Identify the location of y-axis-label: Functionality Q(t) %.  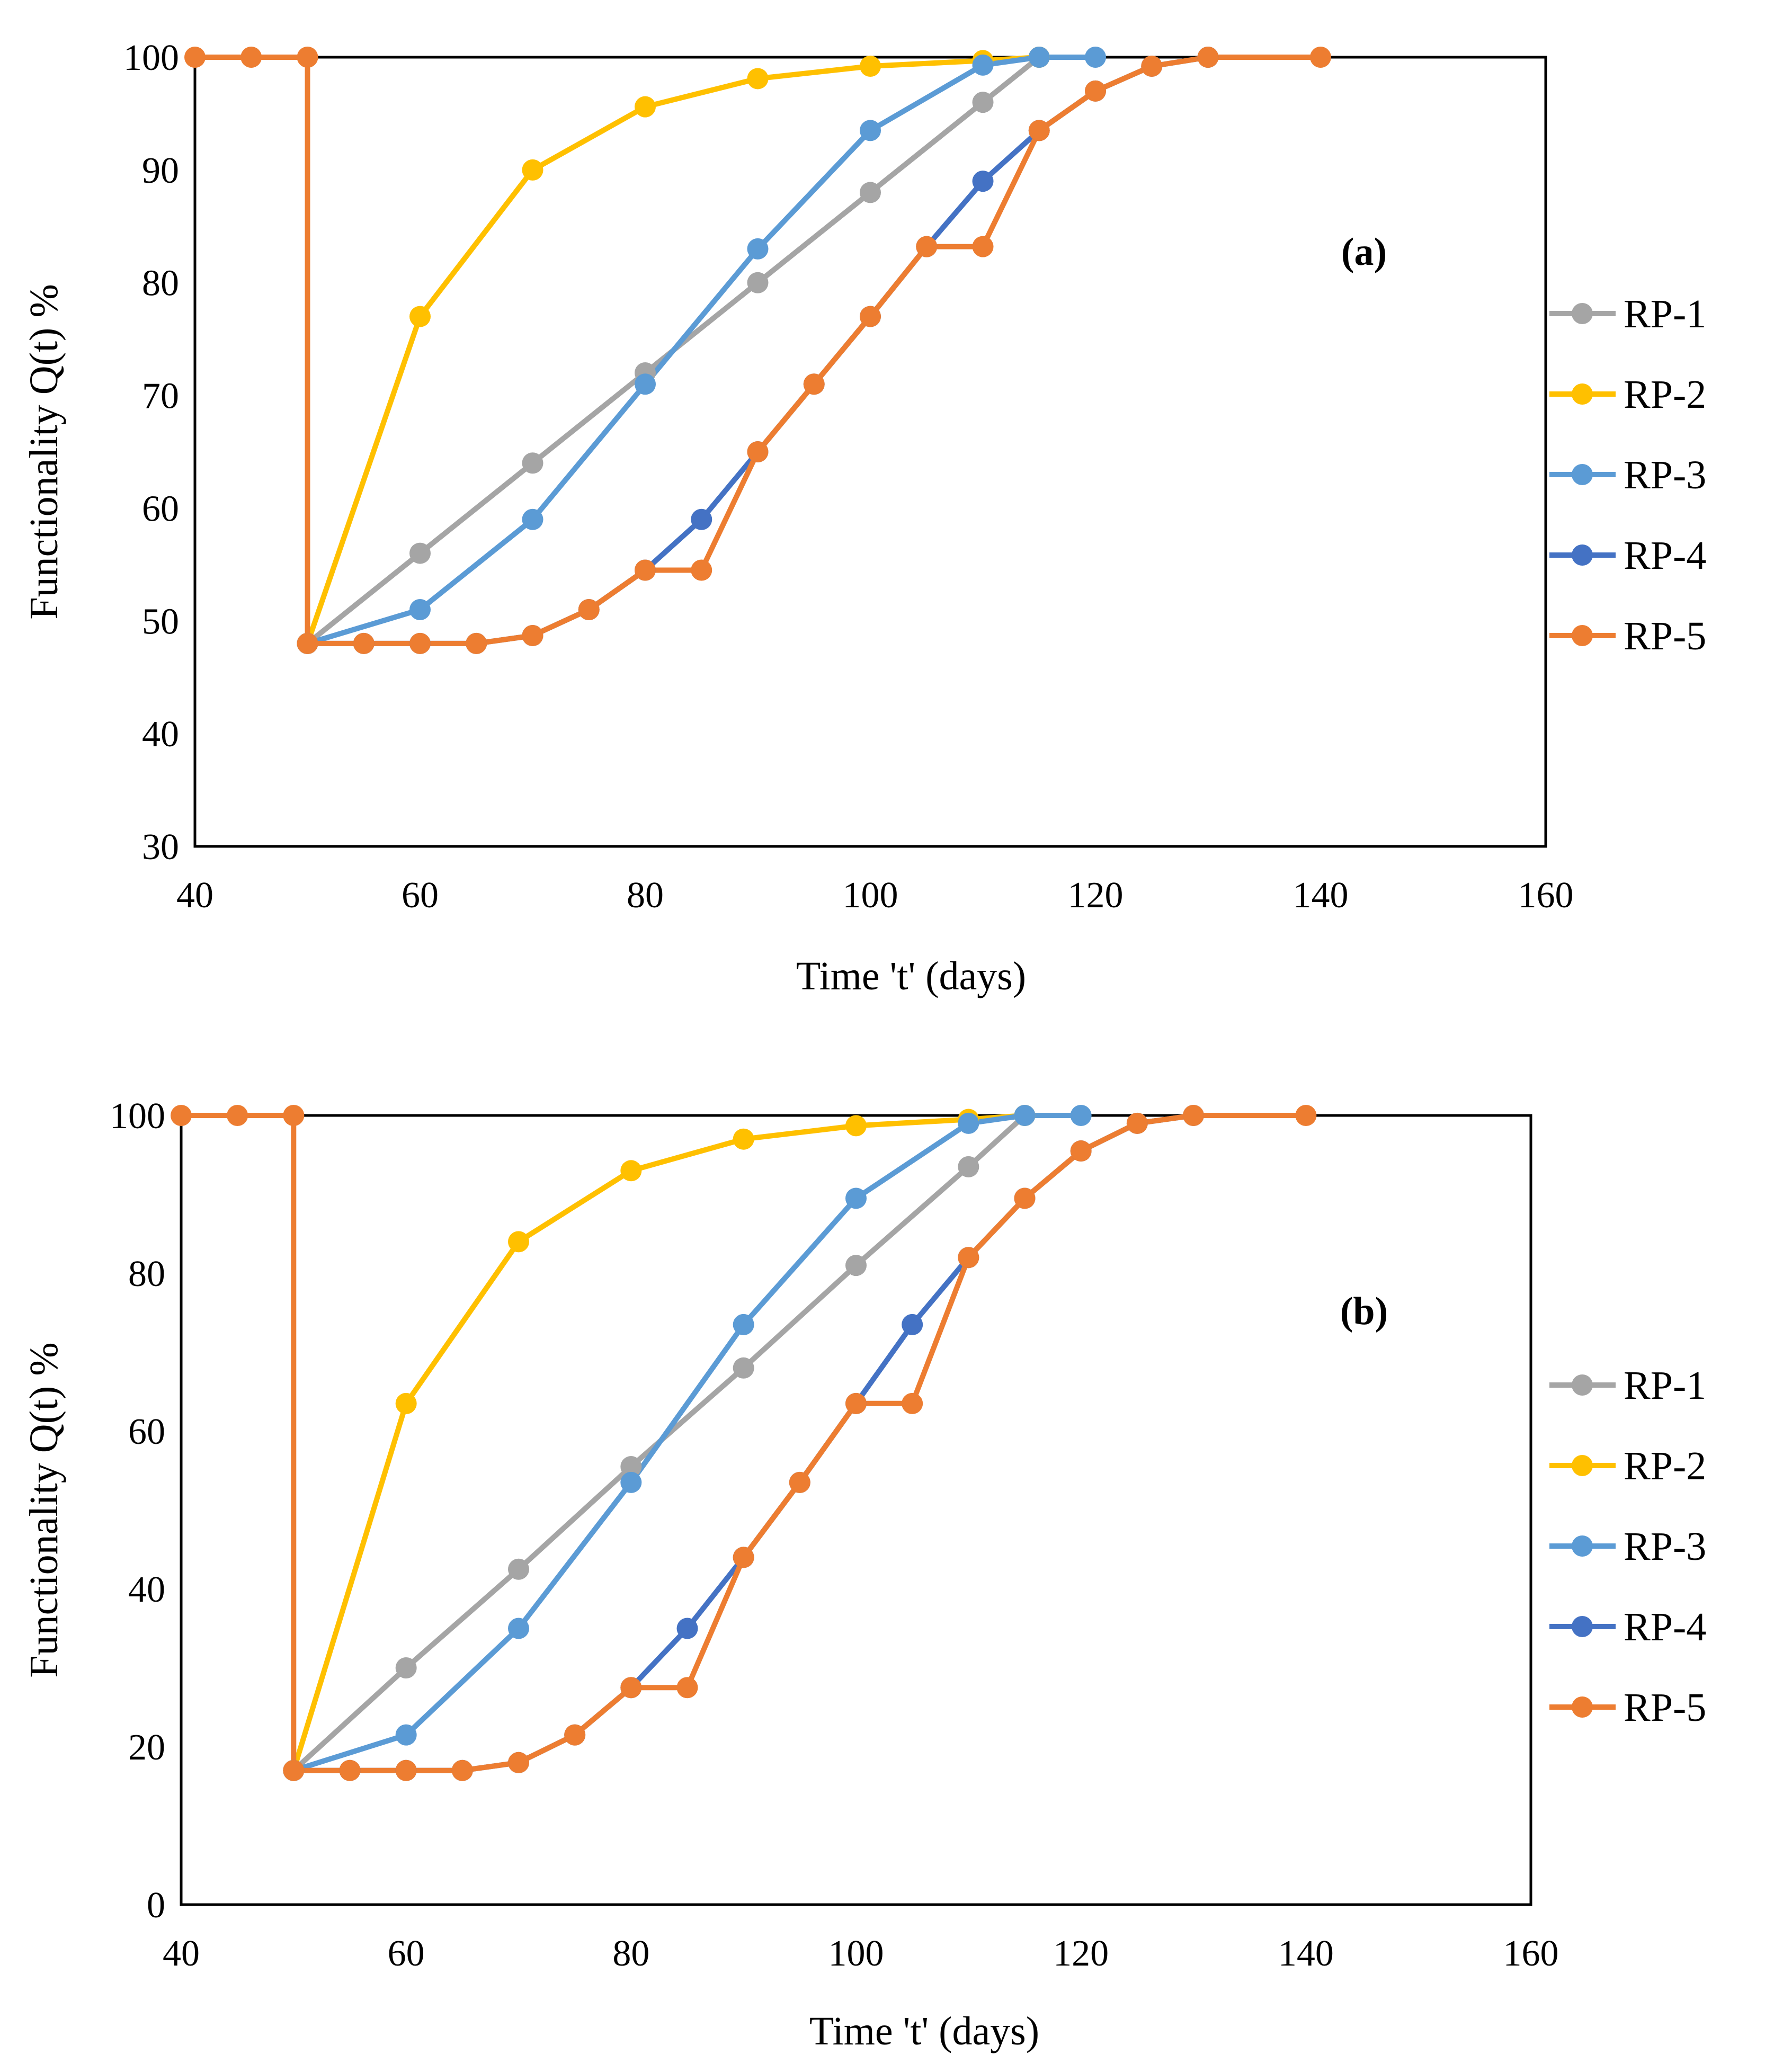
(44, 1509).